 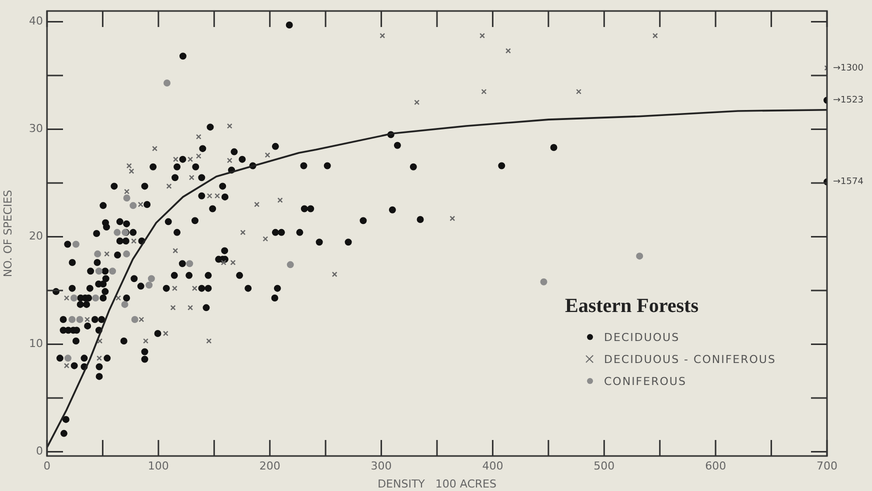 What do you see at coordinates (632, 306) in the screenshot?
I see `legend-title: Eastern Forests` at bounding box center [632, 306].